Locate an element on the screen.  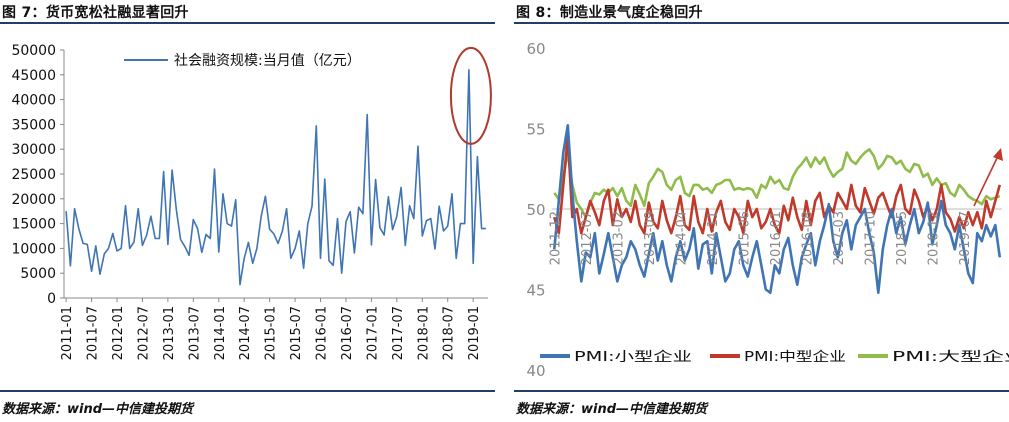
y-tick-label: 0 is located at coordinates (51, 299).